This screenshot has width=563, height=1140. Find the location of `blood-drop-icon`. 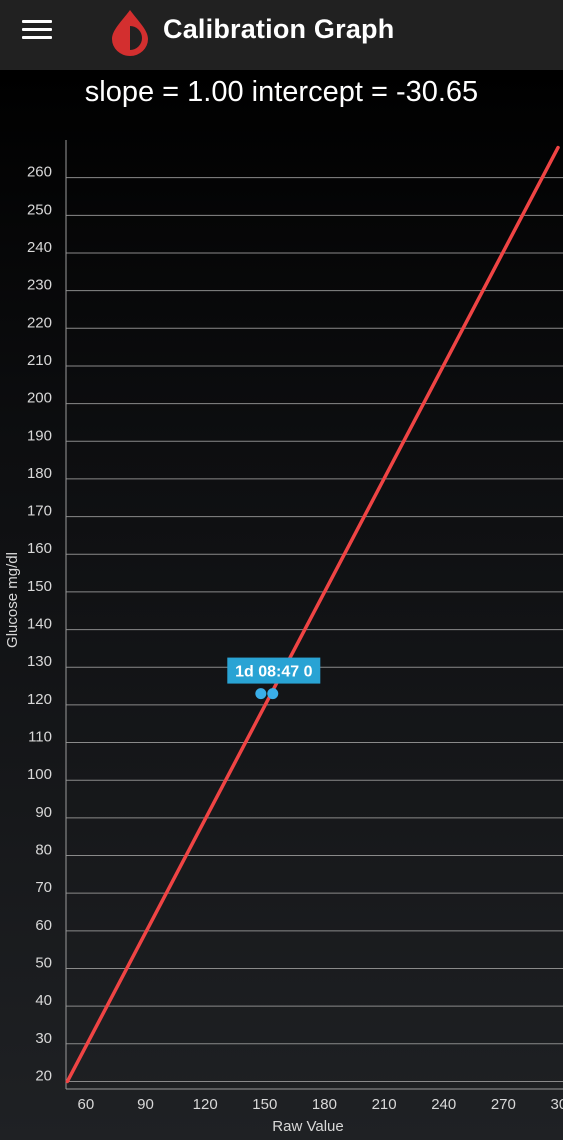

blood-drop-icon is located at coordinates (130, 33).